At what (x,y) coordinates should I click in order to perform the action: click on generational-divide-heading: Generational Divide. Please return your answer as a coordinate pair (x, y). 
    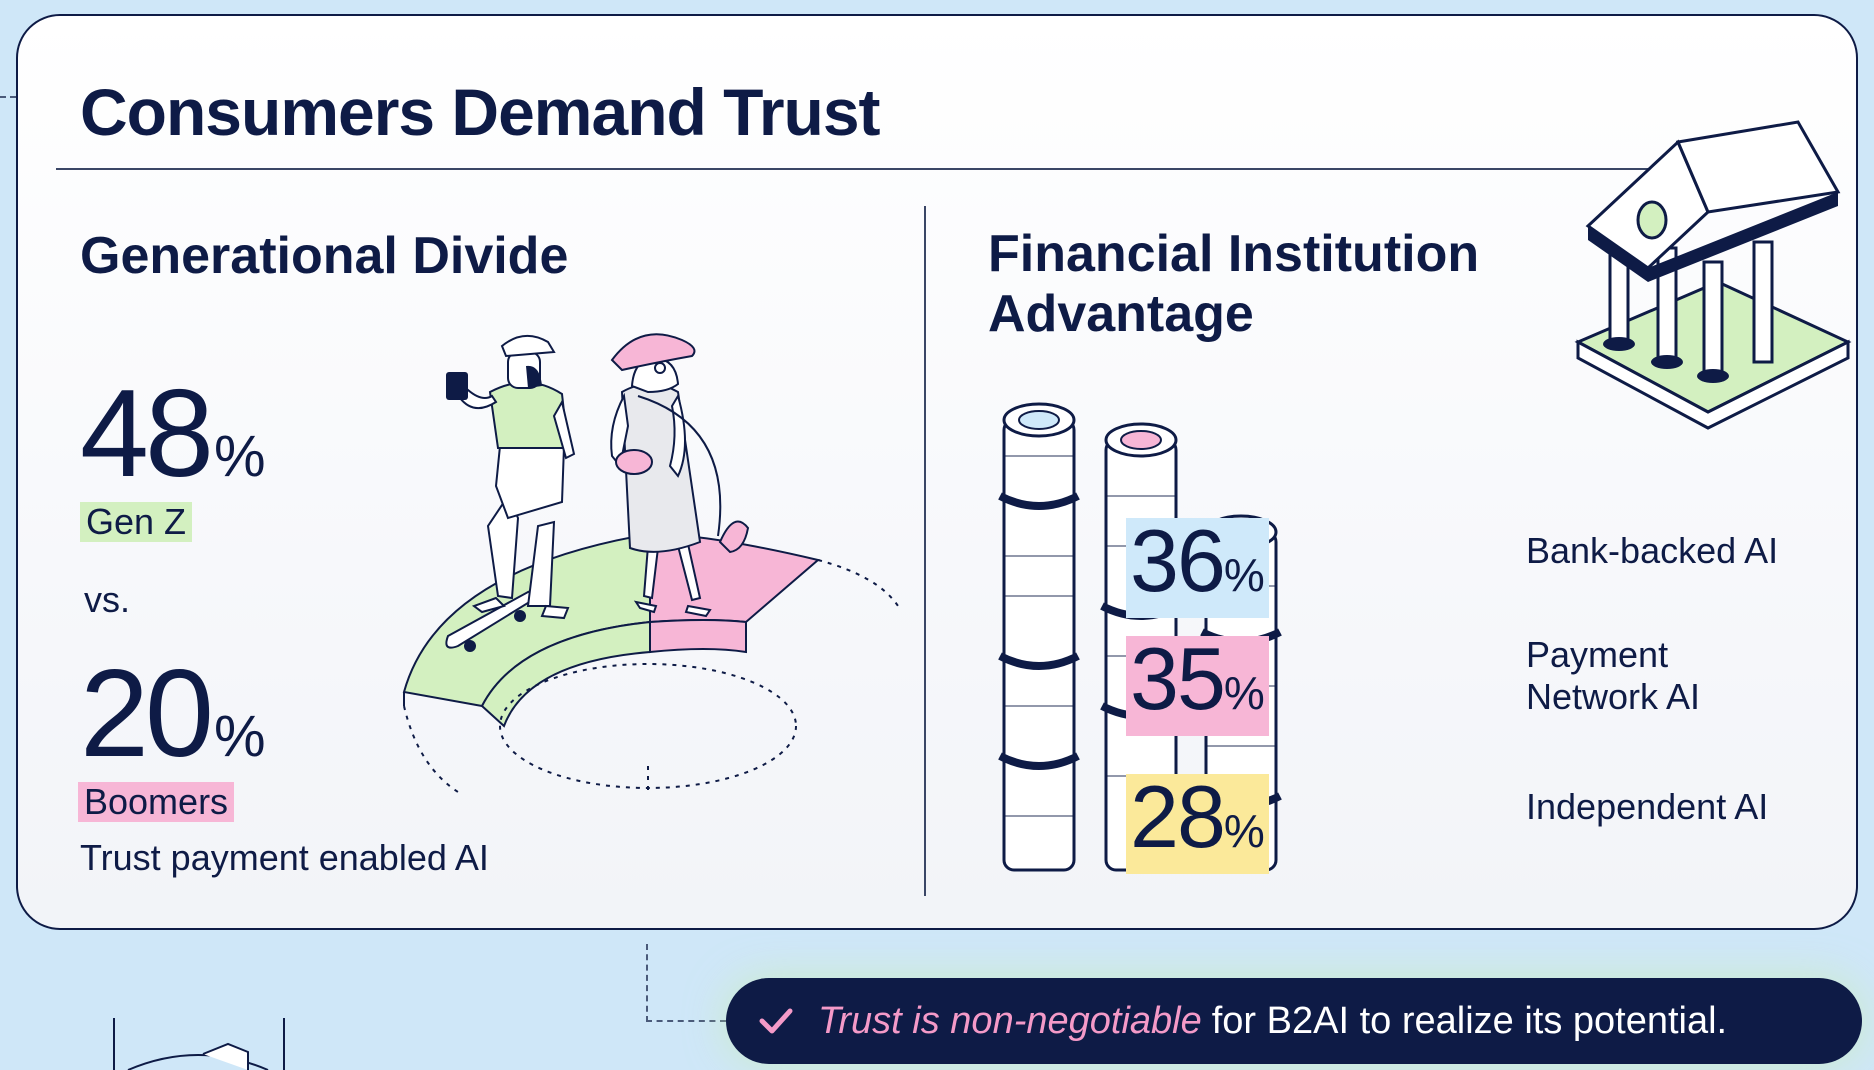
    Looking at the image, I should click on (324, 256).